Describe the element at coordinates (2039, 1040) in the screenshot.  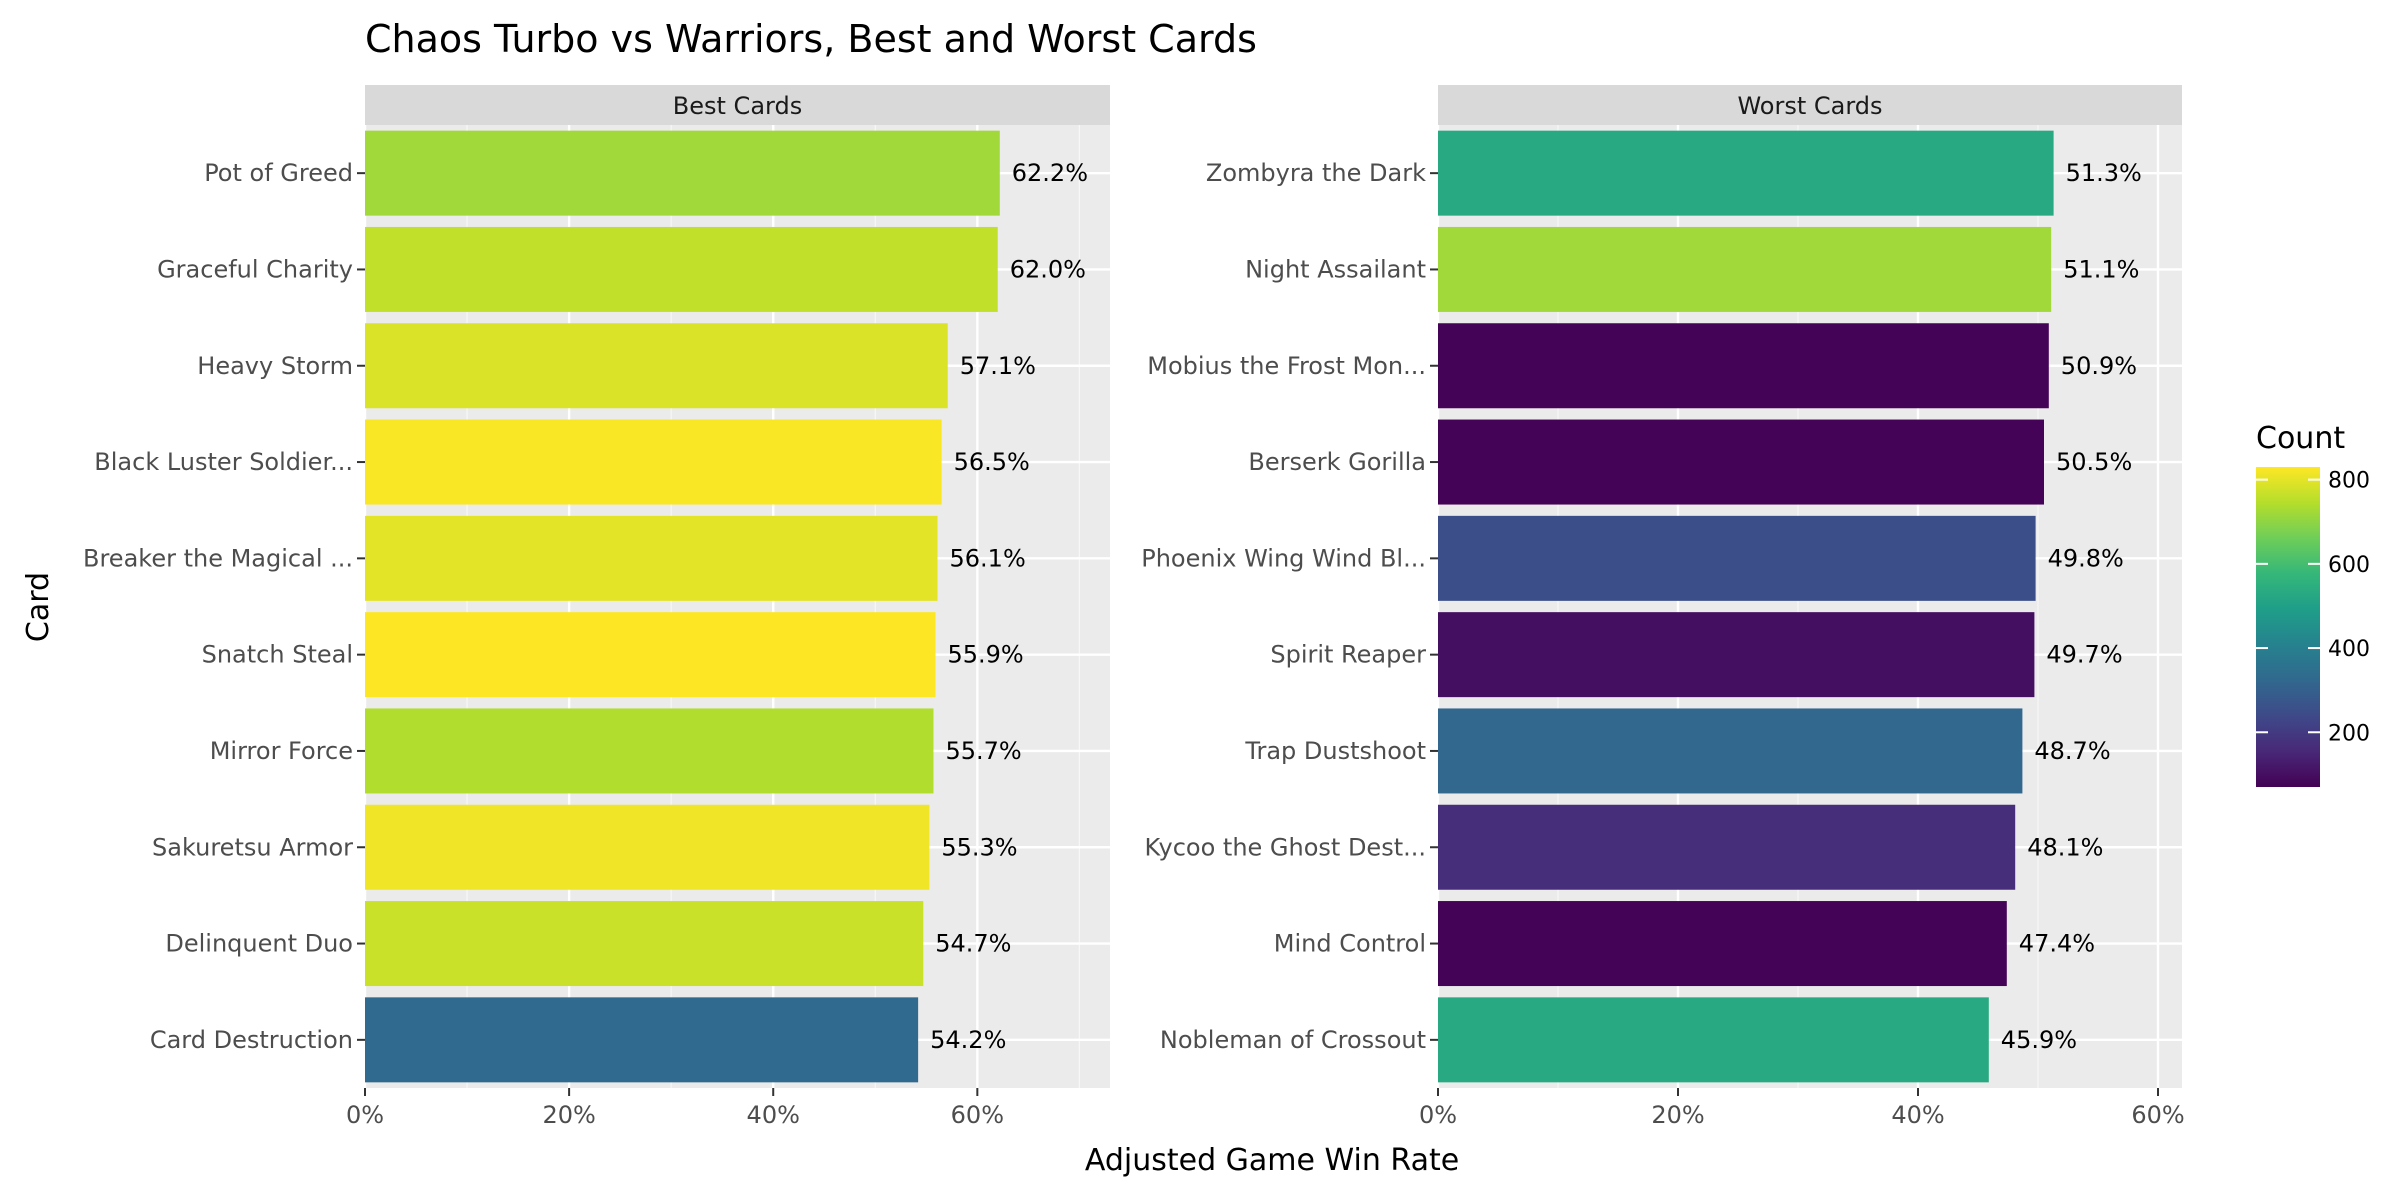
I see `data-label: 45.9%` at that location.